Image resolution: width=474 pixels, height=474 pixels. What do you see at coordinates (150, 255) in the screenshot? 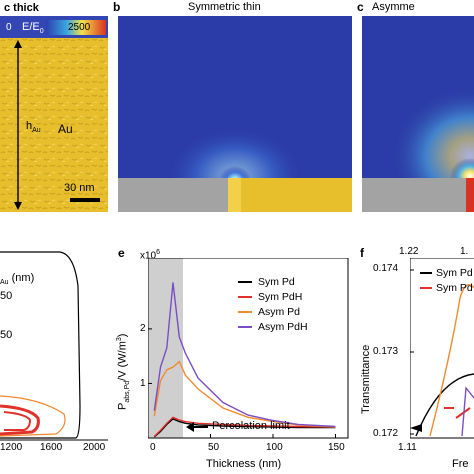
I see `panel-e-exponent: x106` at bounding box center [150, 255].